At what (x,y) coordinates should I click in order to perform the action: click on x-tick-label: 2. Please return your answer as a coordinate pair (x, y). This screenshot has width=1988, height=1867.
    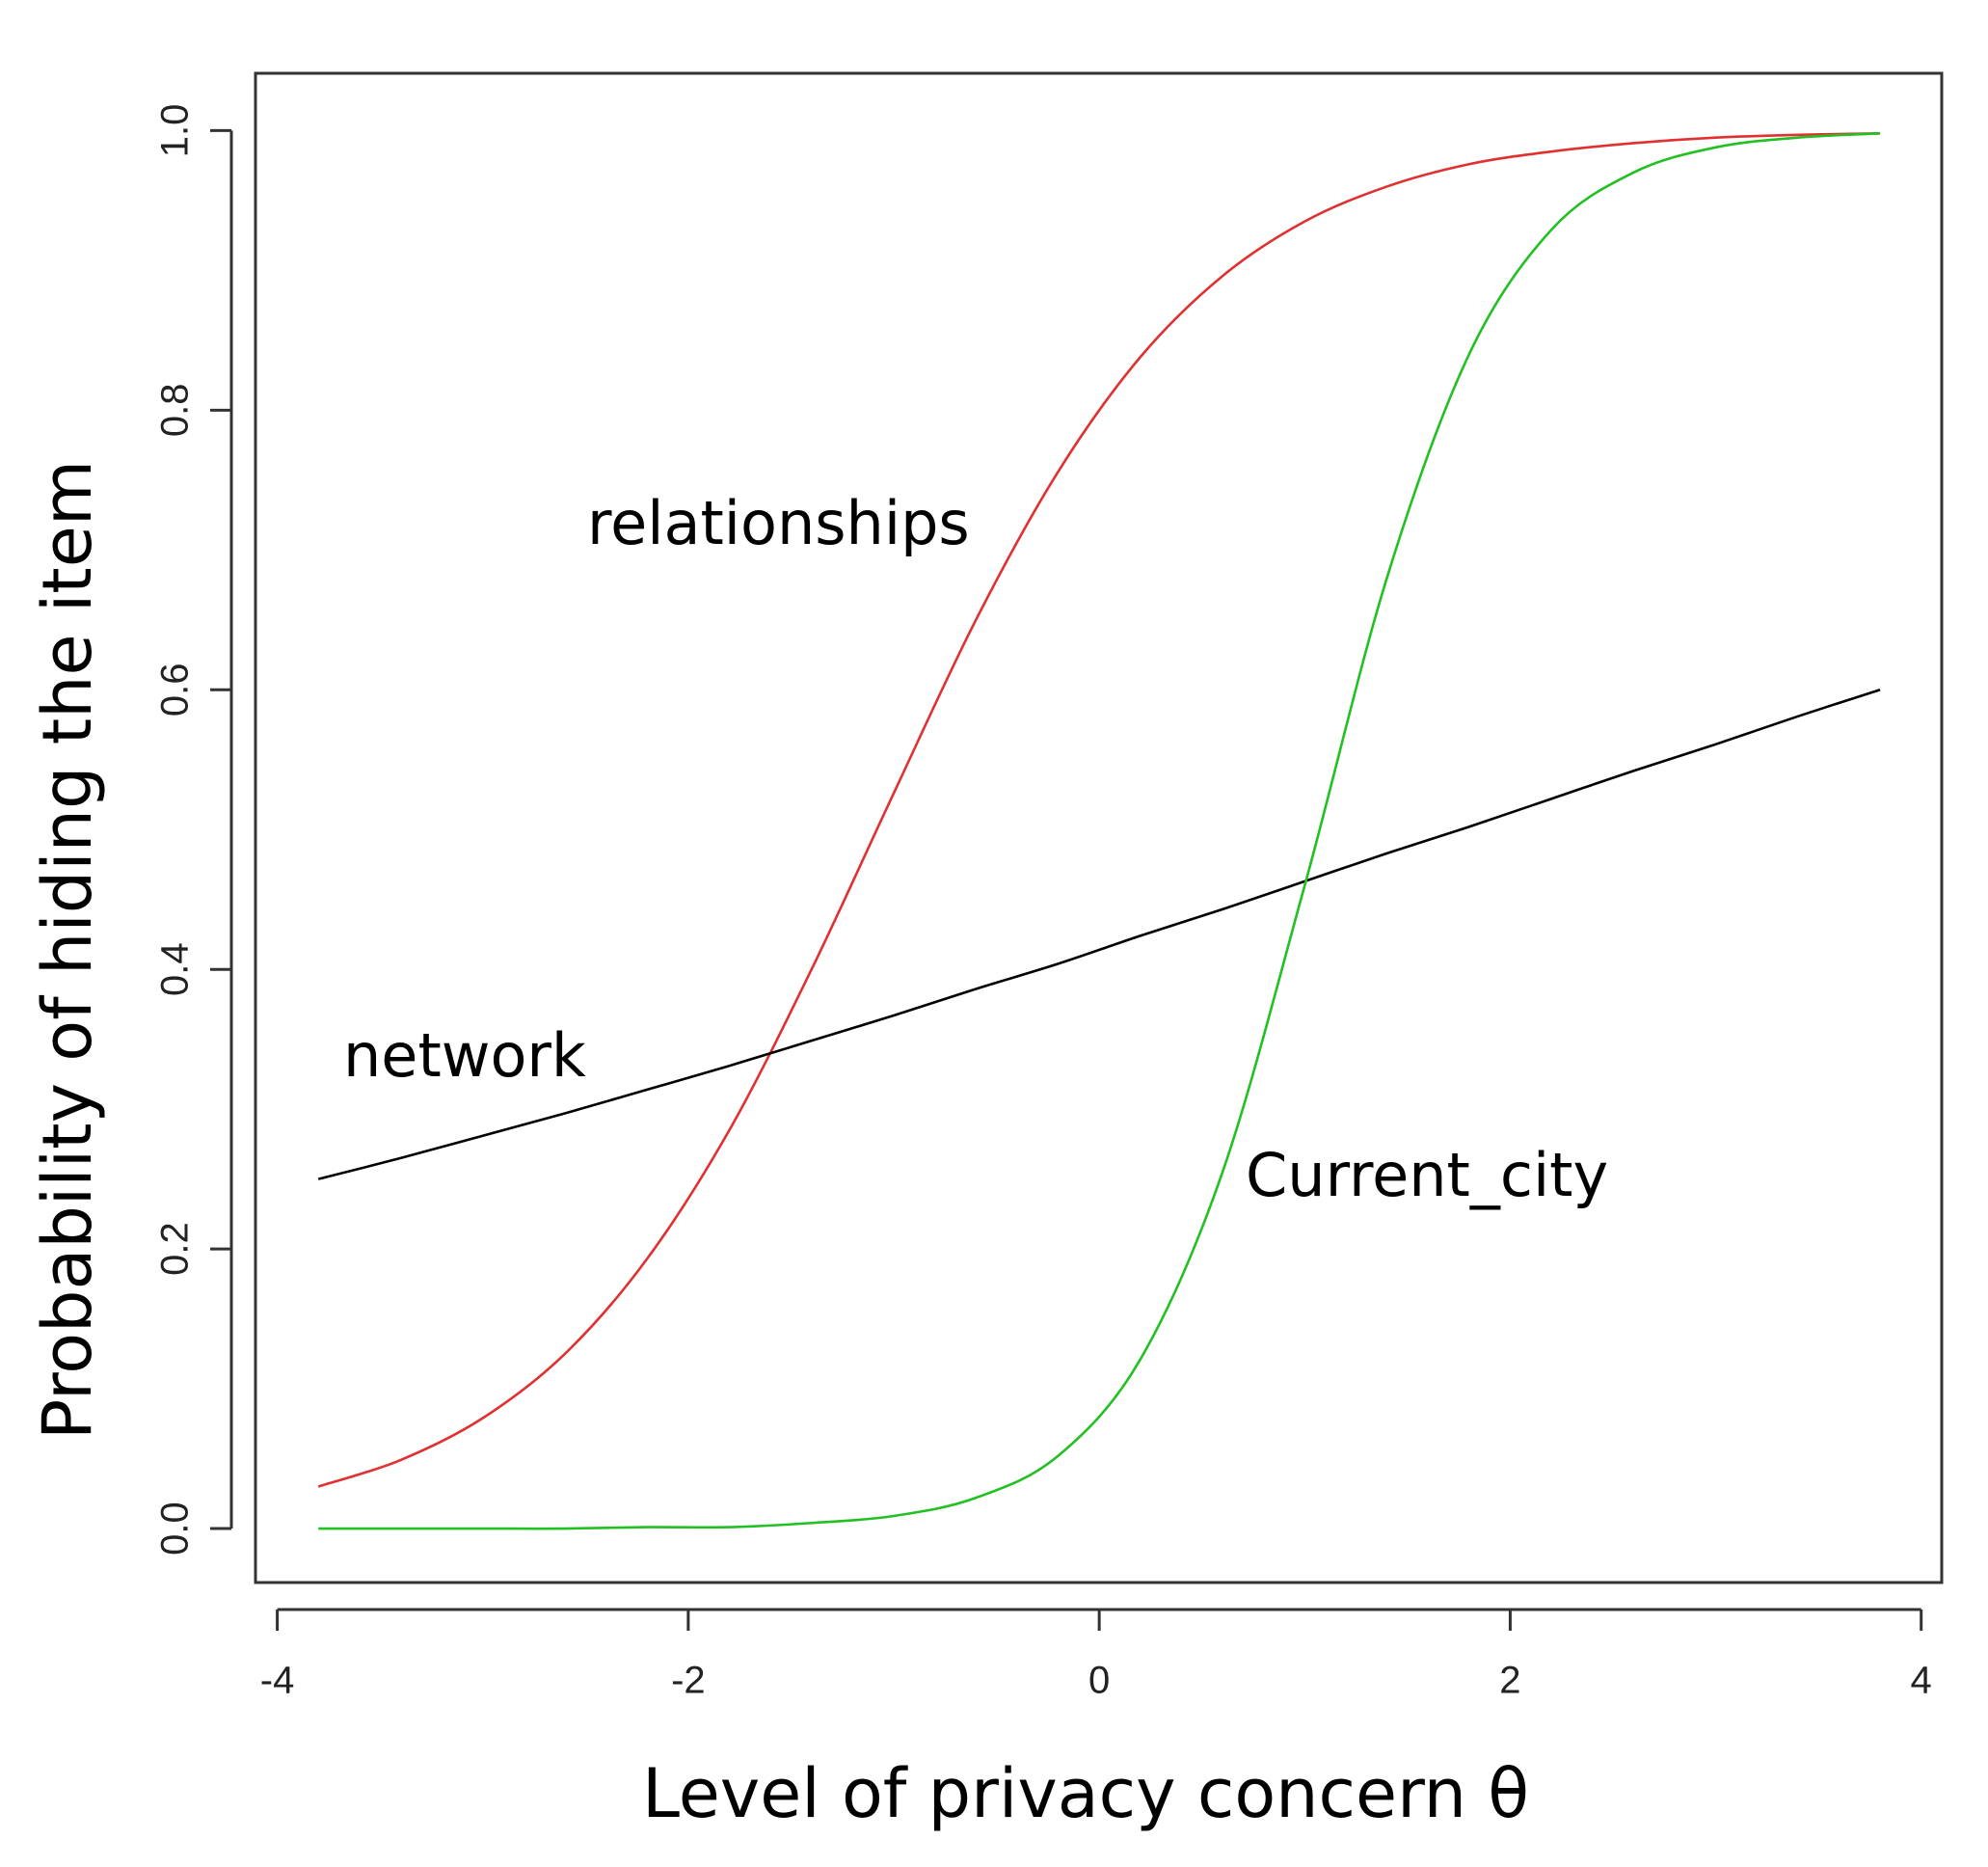
    Looking at the image, I should click on (1510, 1681).